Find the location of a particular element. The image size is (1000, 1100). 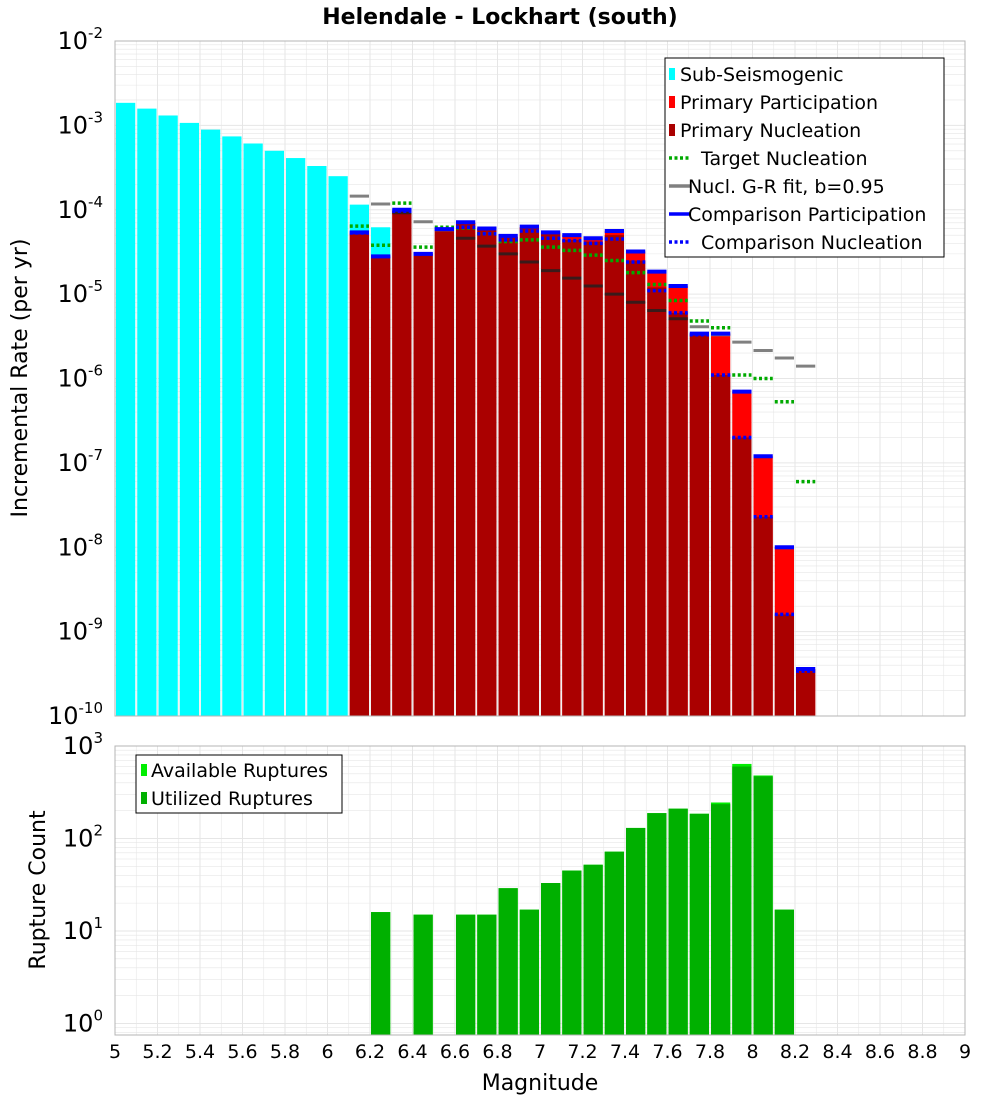

y-tick-label: 10⁻⁸ is located at coordinates (80, 545).